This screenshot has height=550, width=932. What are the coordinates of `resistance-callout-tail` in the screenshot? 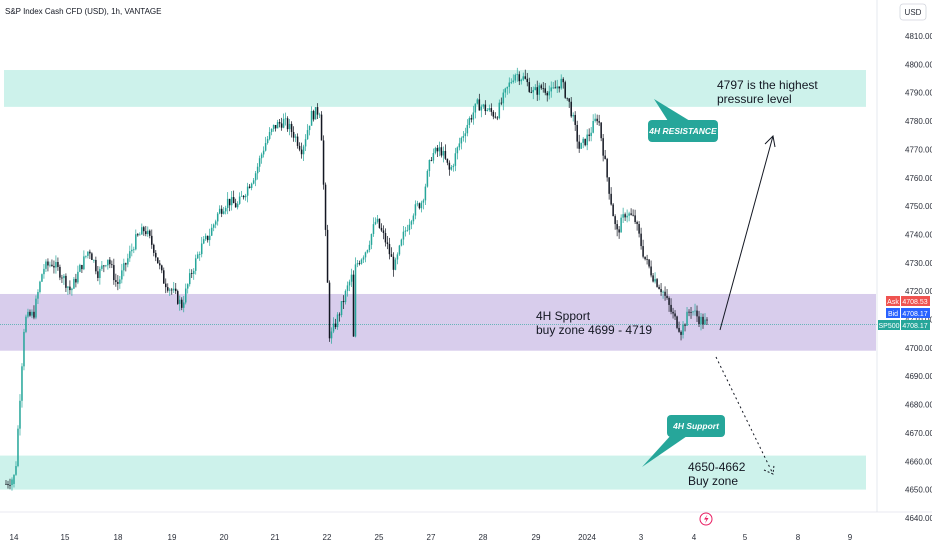 It's located at (672, 110).